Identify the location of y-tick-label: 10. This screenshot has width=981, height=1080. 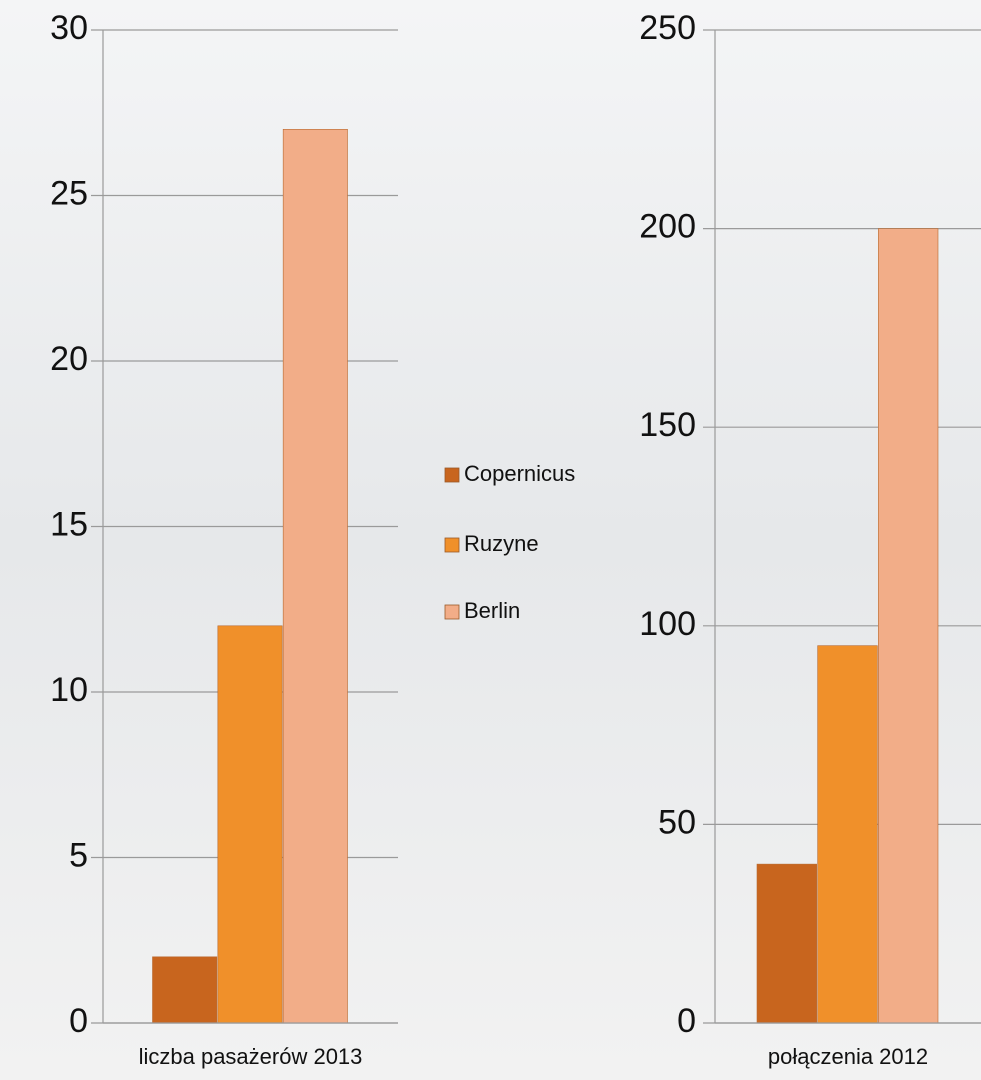
(69, 690).